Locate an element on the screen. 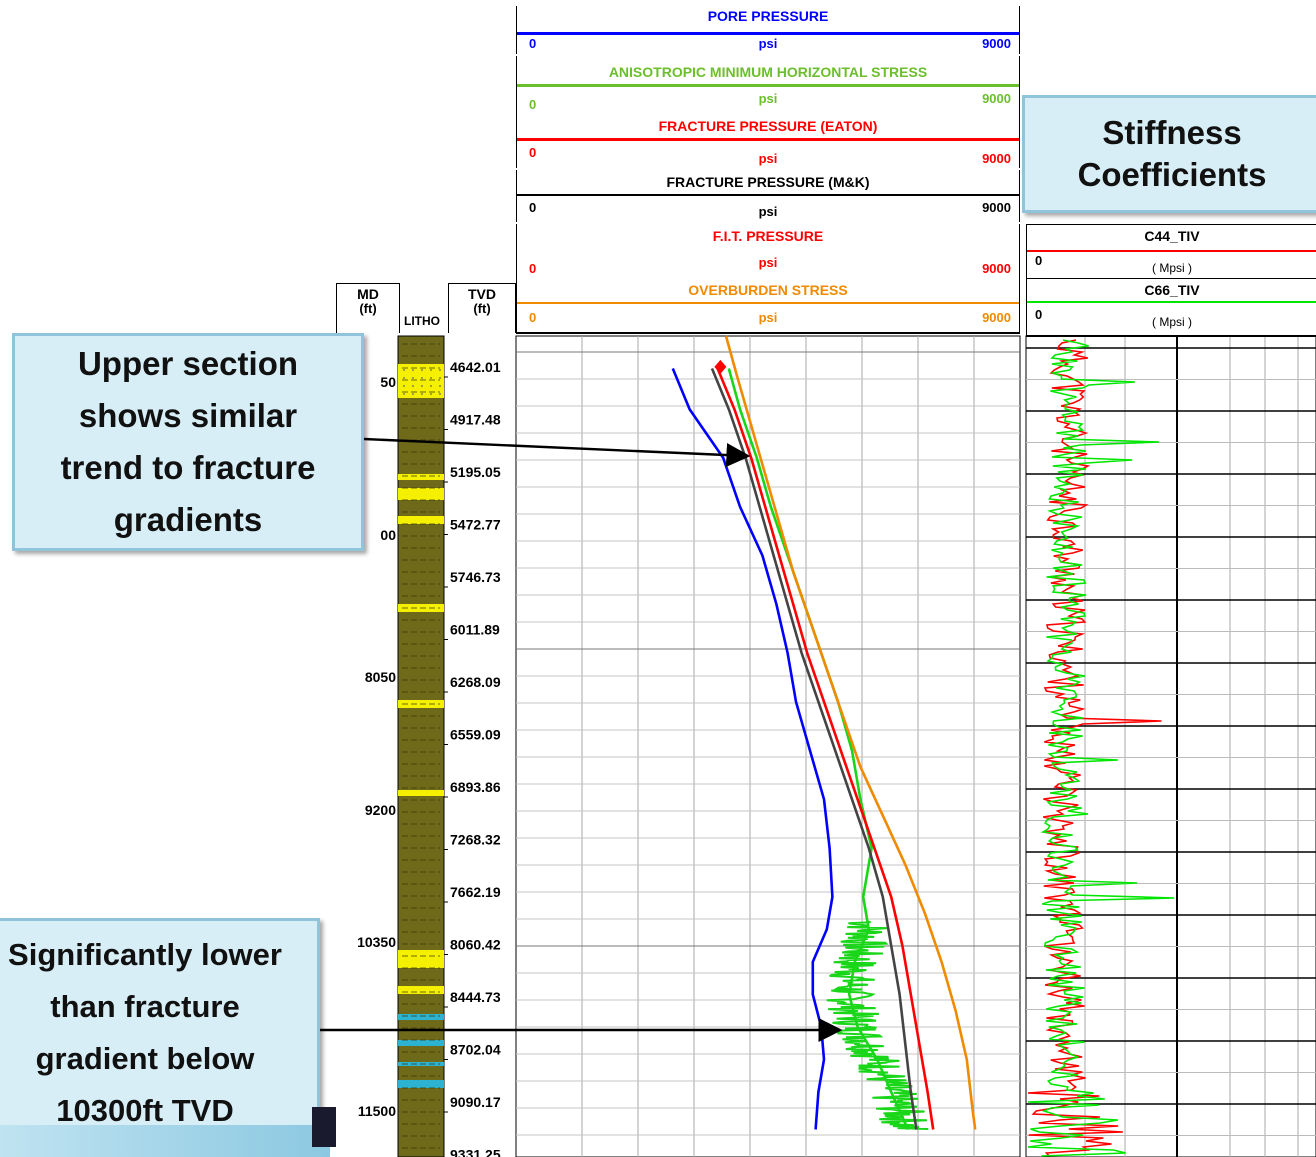 This screenshot has height=1157, width=1316. litho-column is located at coordinates (421, 746).